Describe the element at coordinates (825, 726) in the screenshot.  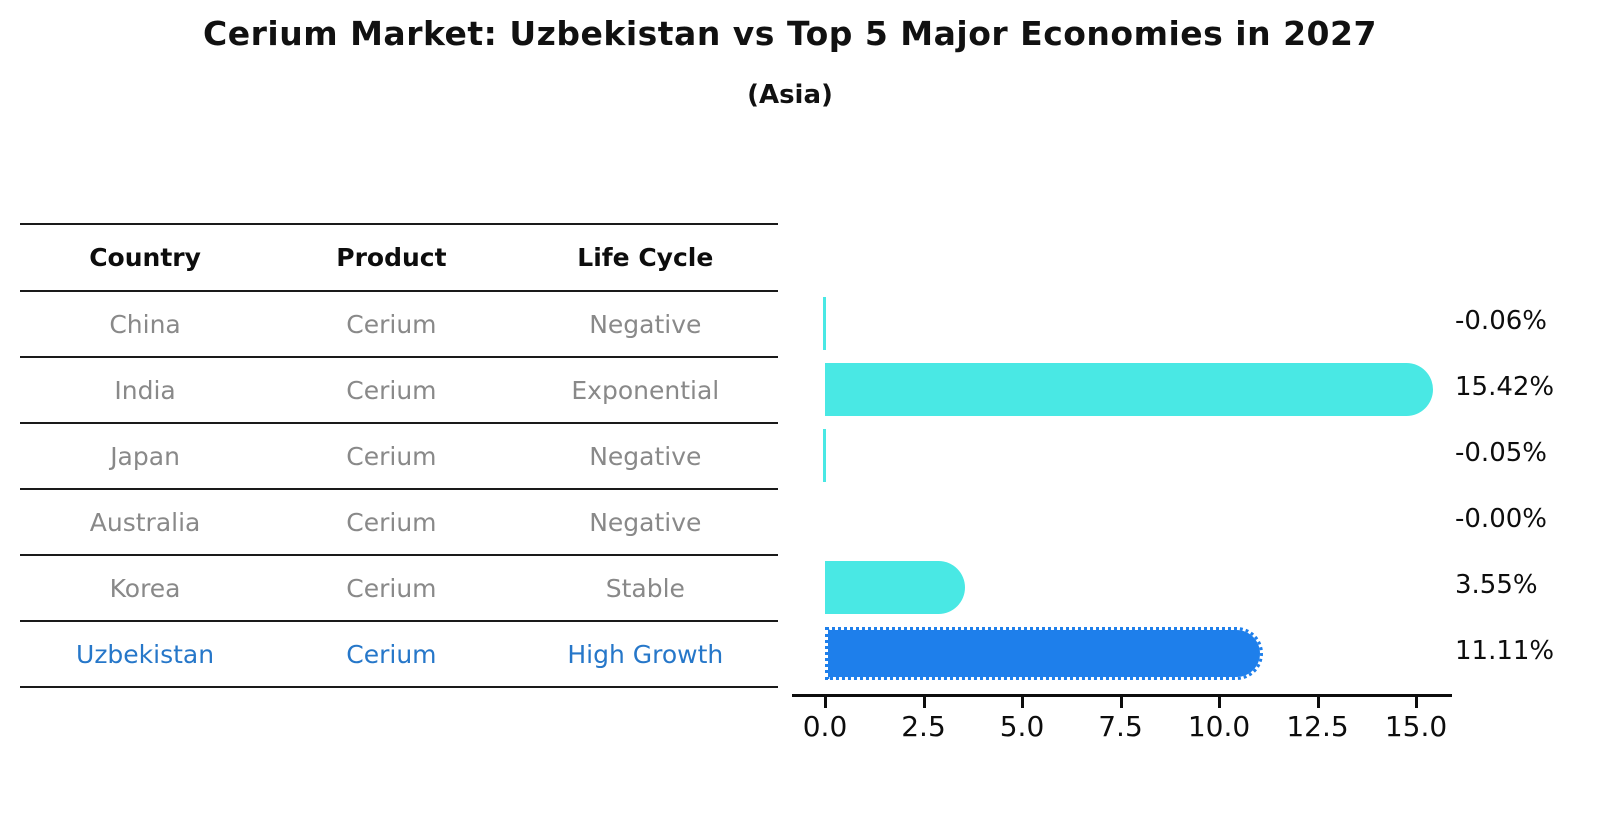
I see `x-tick-label: 0.0` at that location.